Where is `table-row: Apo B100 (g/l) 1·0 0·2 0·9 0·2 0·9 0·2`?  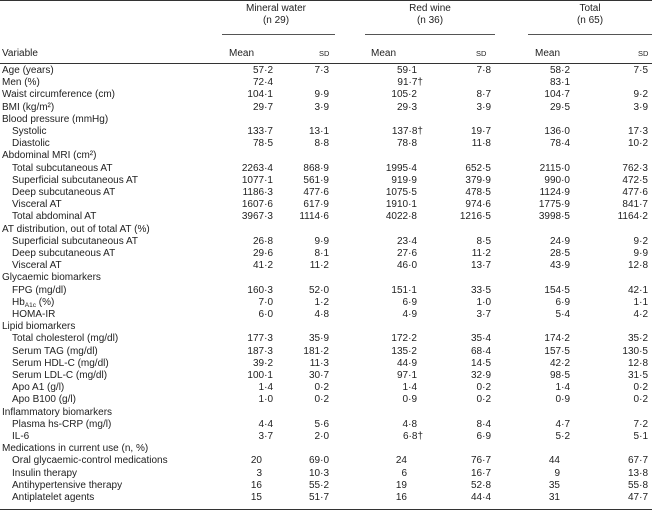
table-row: Apo B100 (g/l) 1·0 0·2 0·9 0·2 0·9 0·2 is located at coordinates (326, 400).